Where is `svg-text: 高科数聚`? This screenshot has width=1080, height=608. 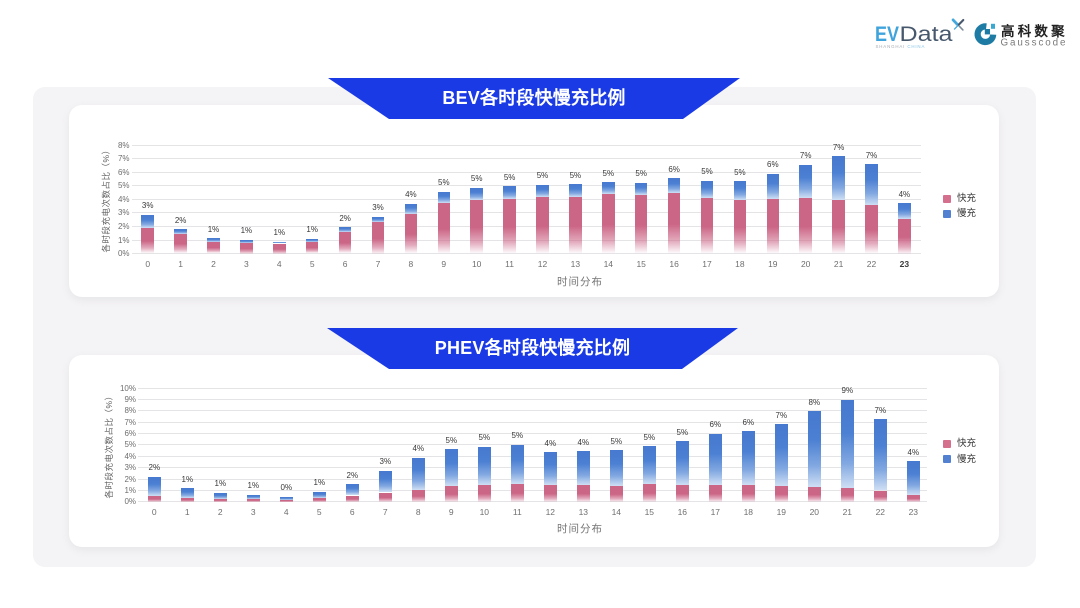
svg-text: 高科数聚 is located at coordinates (1034, 31).